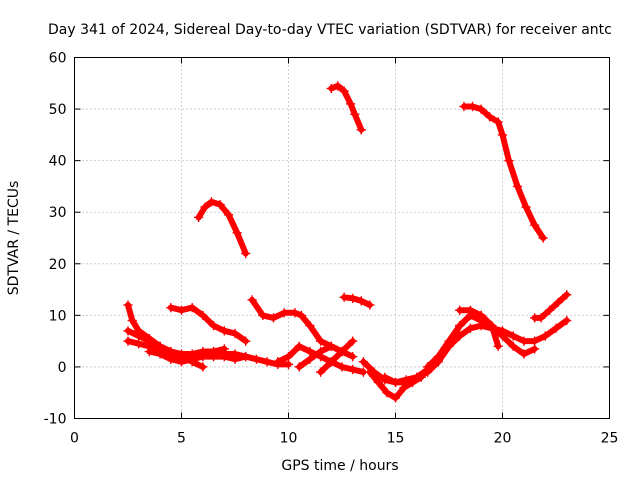 The width and height of the screenshot is (640, 480). Describe the element at coordinates (396, 439) in the screenshot. I see `x-tick-label: 15` at that location.